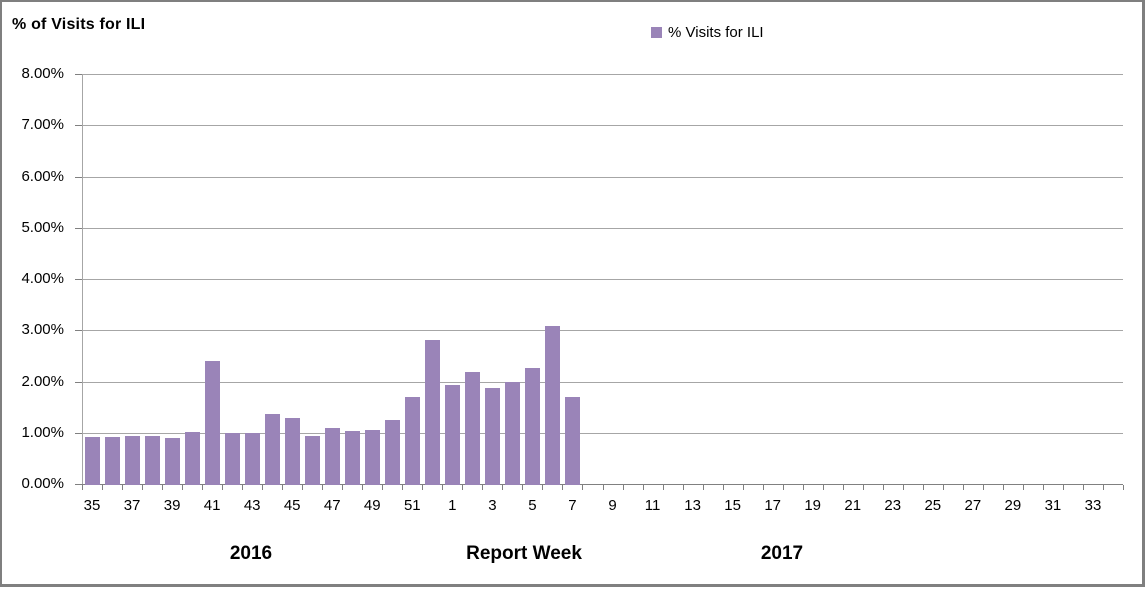 The width and height of the screenshot is (1147, 589). What do you see at coordinates (132, 505) in the screenshot?
I see `x-tick-label: 37` at bounding box center [132, 505].